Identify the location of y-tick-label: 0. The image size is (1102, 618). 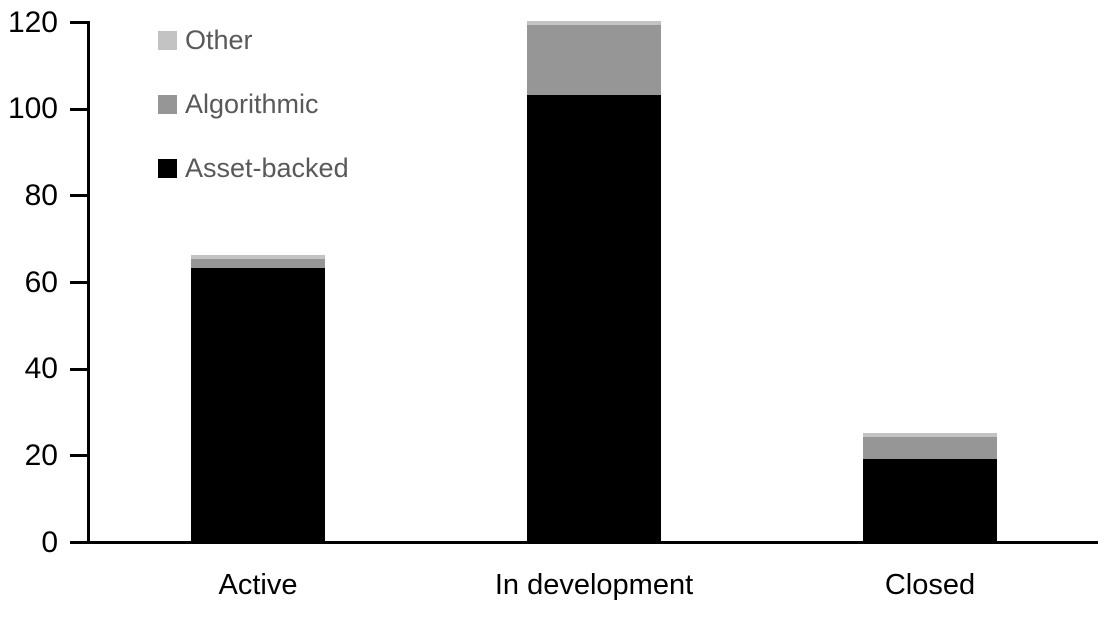
(49, 542).